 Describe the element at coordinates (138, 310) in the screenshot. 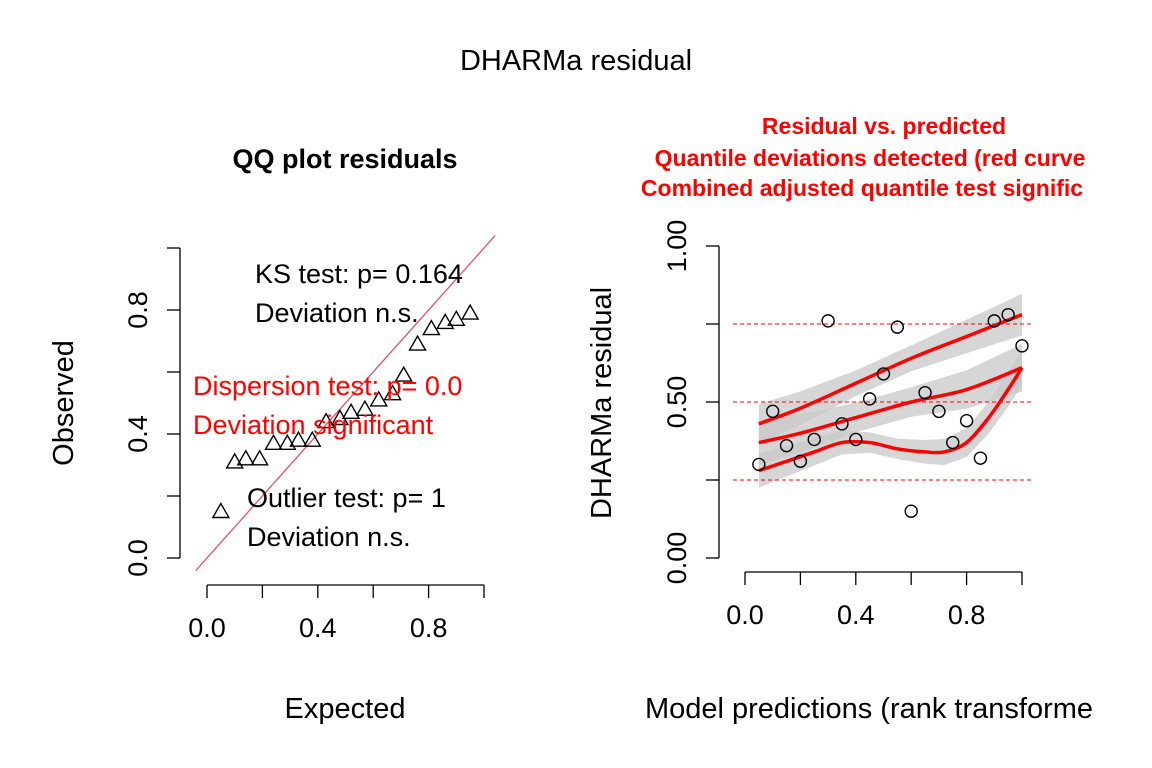

I see `qq-y-tick-label: 0.8` at that location.